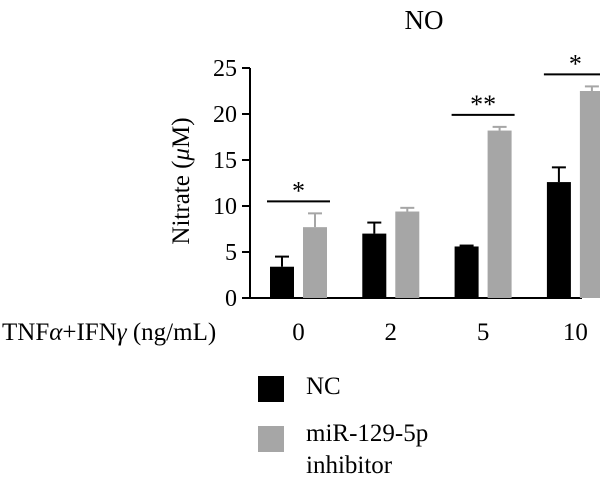 This screenshot has width=600, height=492. I want to click on y-tick-label: 15, so click(225, 161).